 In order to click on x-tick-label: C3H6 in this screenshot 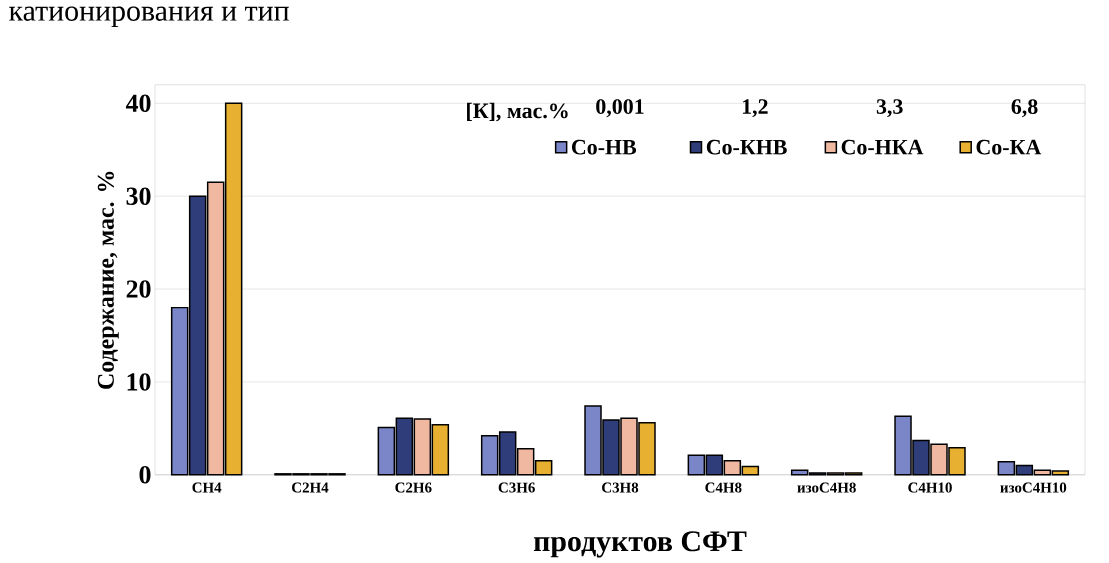, I will do `click(516, 487)`.